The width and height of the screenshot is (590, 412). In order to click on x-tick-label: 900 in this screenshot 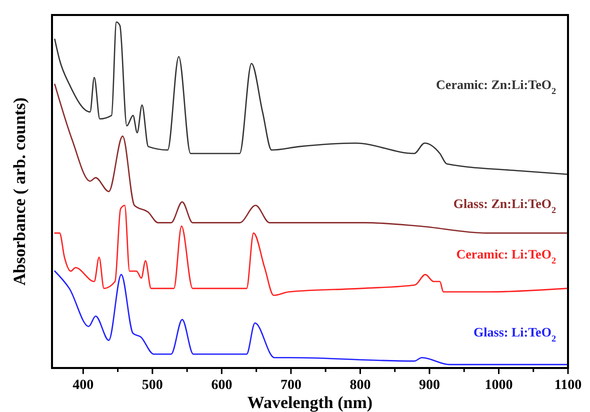, I will do `click(429, 385)`.